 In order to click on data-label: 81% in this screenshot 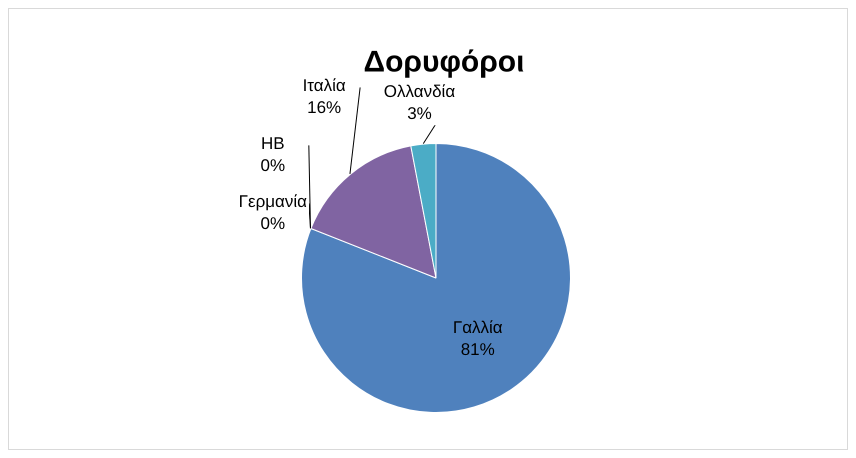, I will do `click(477, 350)`.